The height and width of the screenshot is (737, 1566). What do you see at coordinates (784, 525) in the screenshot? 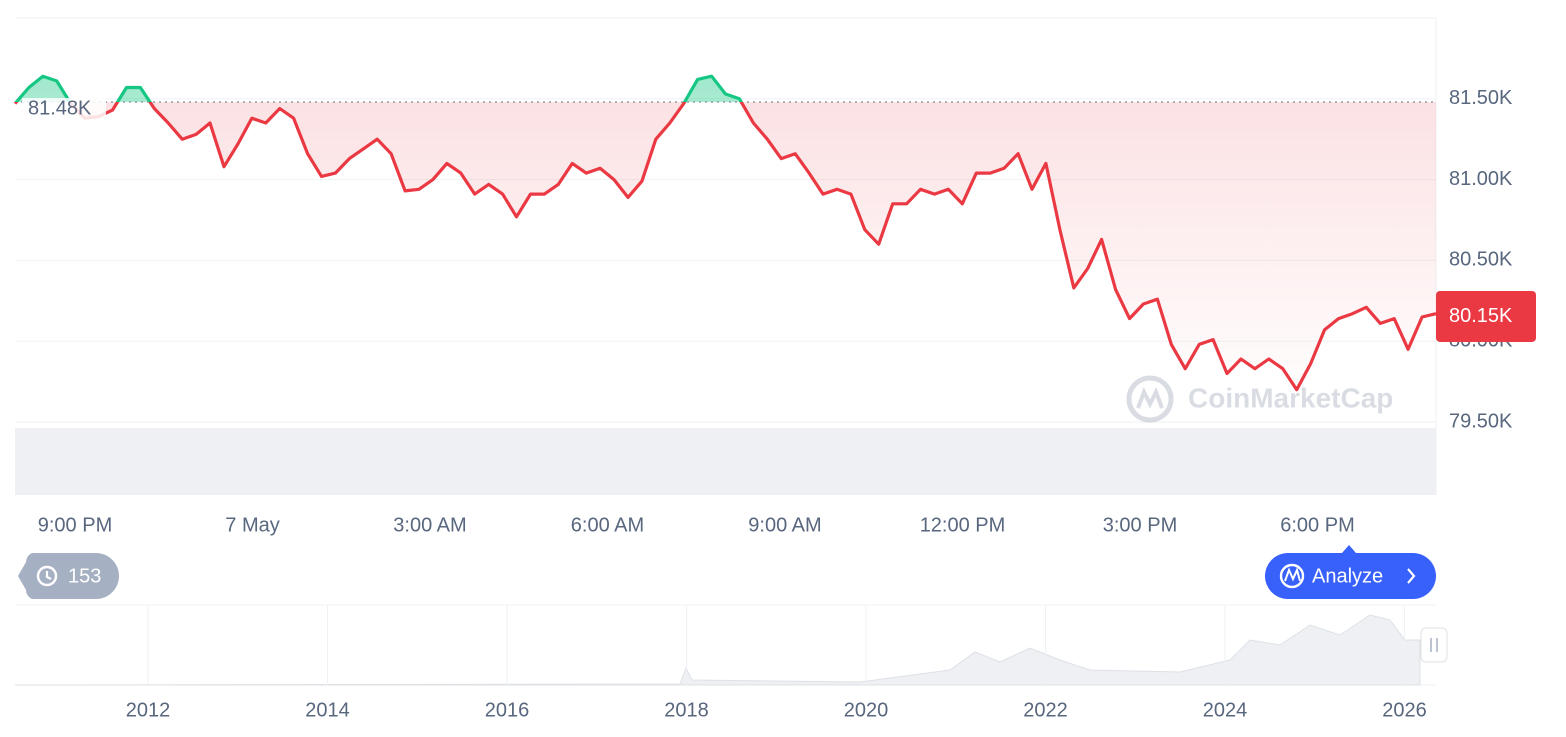
I see `x-tick-label: 9:00 AM` at bounding box center [784, 525].